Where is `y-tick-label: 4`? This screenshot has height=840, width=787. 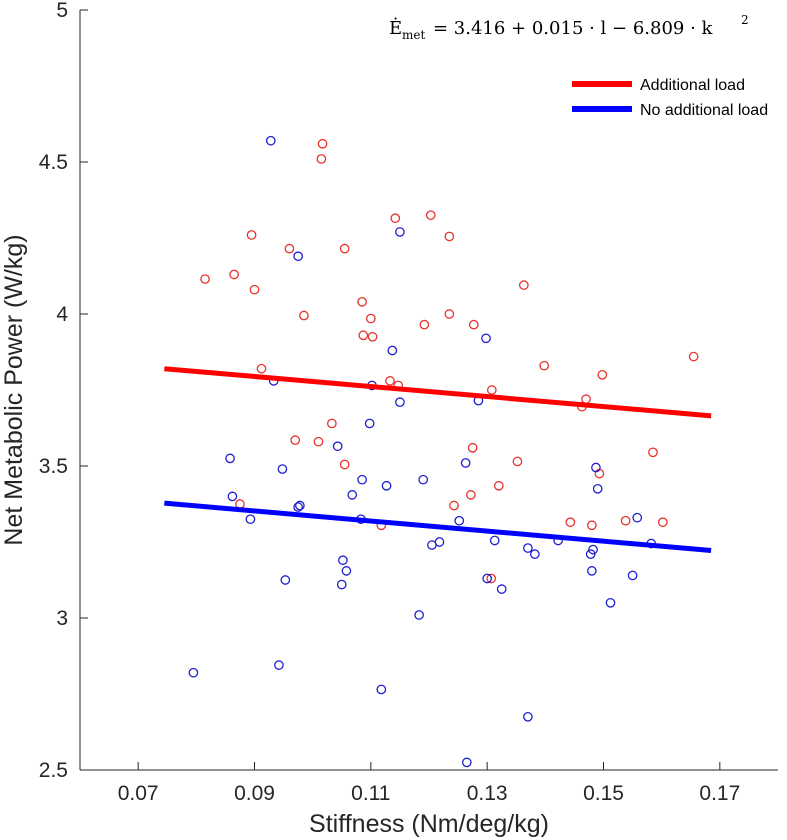 y-tick-label: 4 is located at coordinates (62, 314).